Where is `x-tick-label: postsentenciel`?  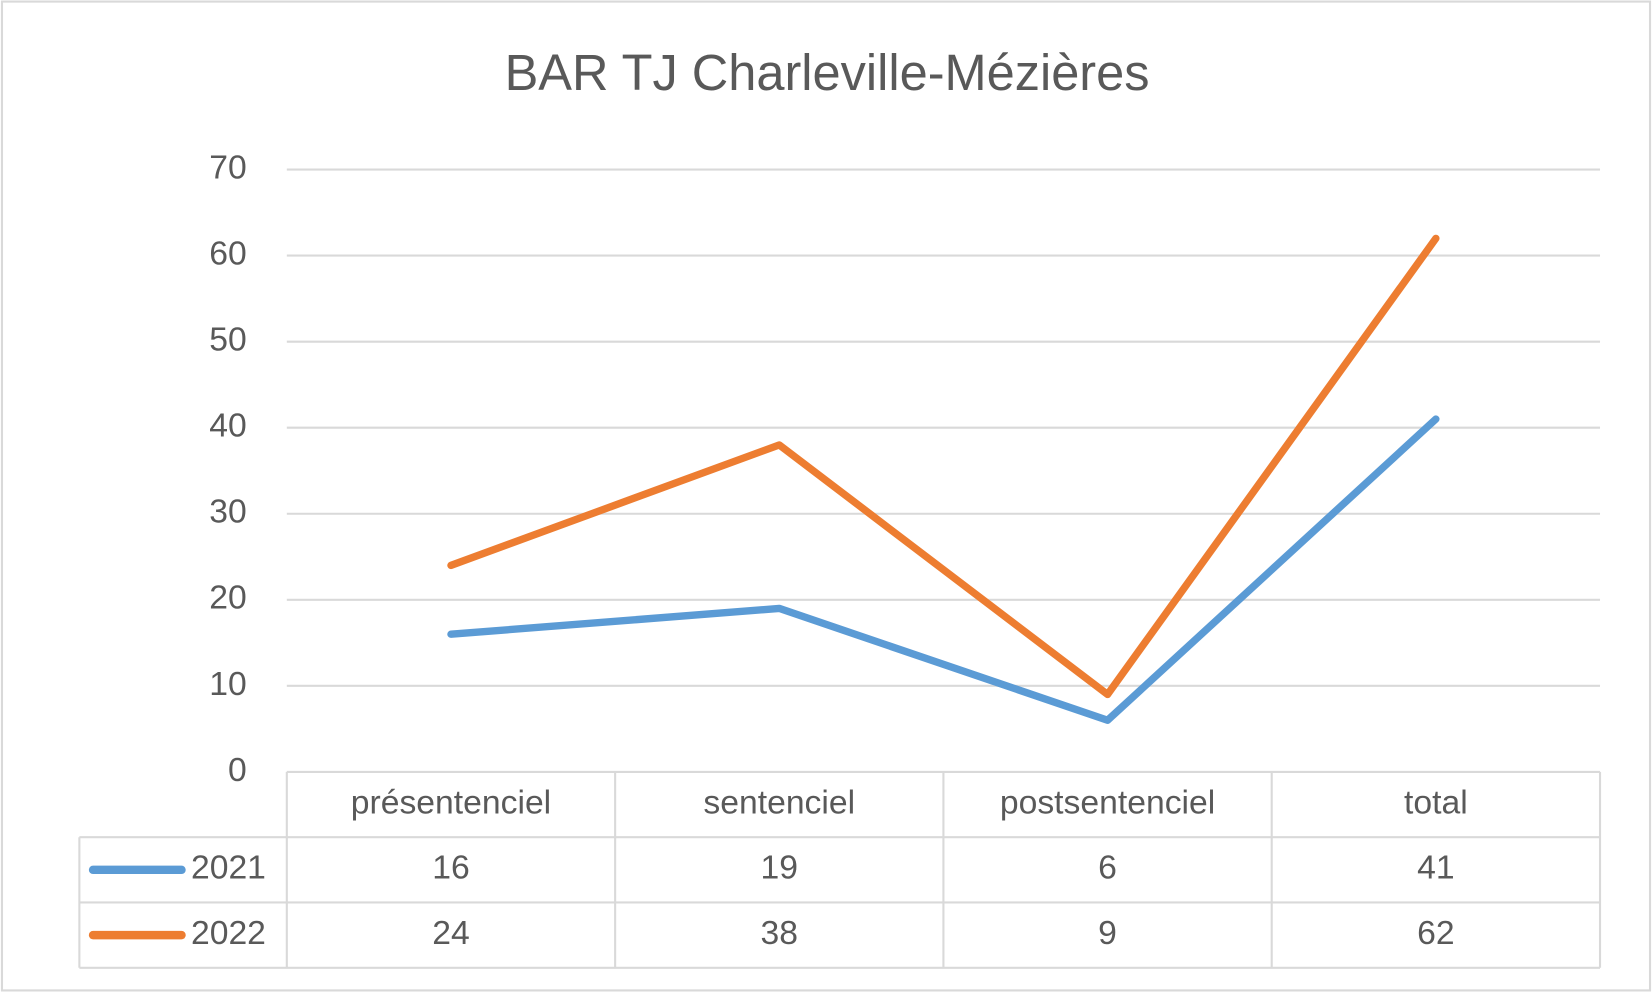
x-tick-label: postsentenciel is located at coordinates (1107, 802).